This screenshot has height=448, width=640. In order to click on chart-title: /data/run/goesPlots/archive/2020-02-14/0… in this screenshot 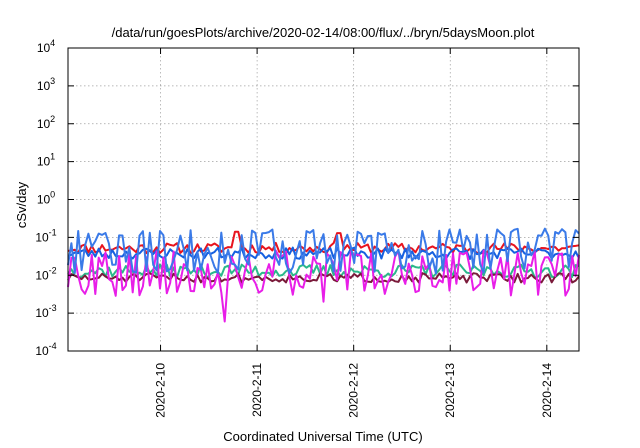, I will do `click(323, 32)`.